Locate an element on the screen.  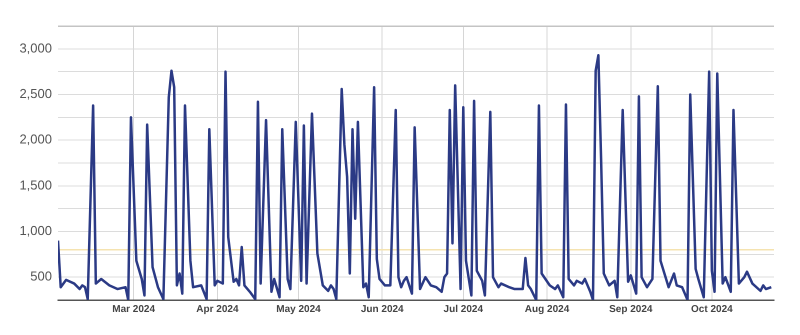
x-tick-label: Mar 2024 is located at coordinates (134, 309).